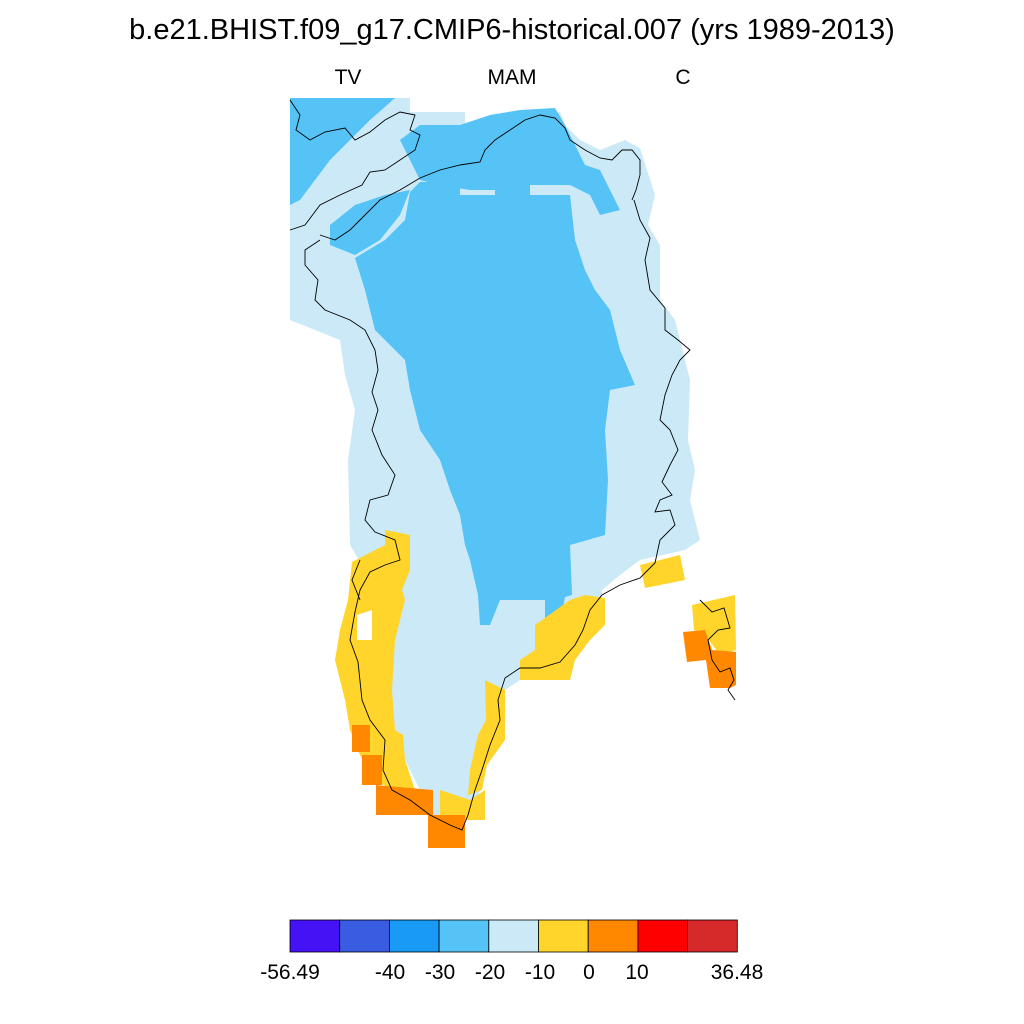  I want to click on colorbar-label: -20, so click(490, 972).